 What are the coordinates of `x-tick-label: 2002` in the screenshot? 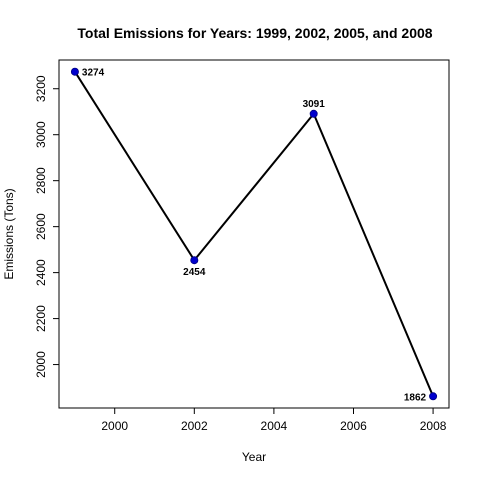 It's located at (194, 426).